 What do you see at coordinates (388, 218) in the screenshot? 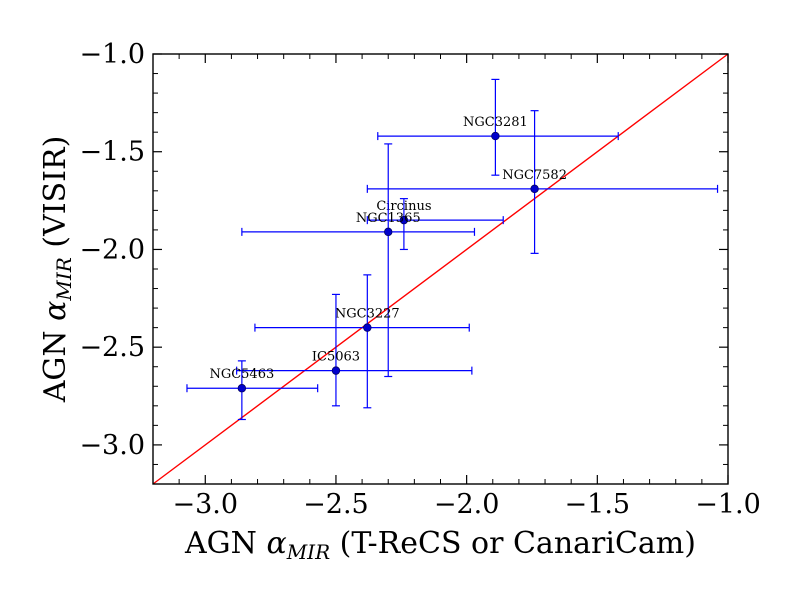
I see `data-point-label: NGC1365` at bounding box center [388, 218].